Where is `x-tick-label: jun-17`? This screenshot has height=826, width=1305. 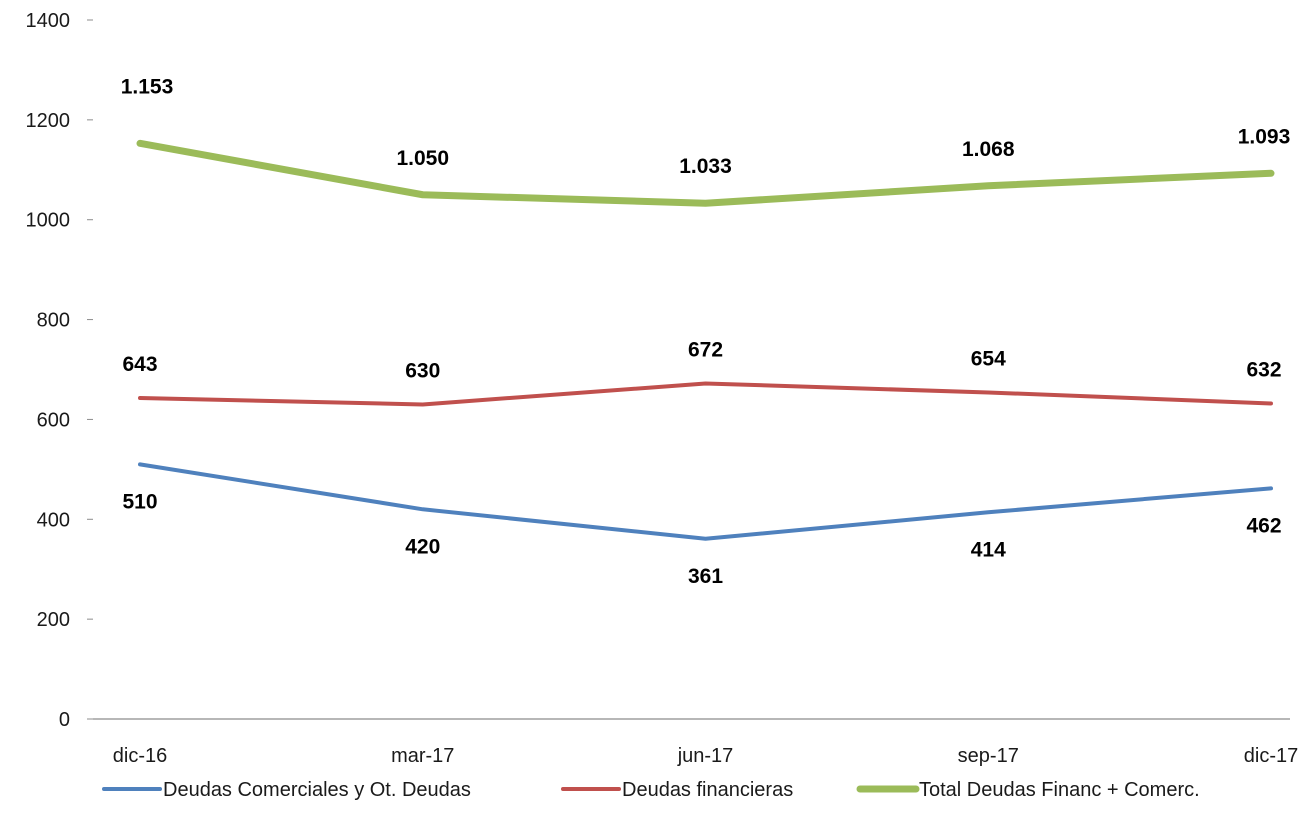
x-tick-label: jun-17 is located at coordinates (705, 756).